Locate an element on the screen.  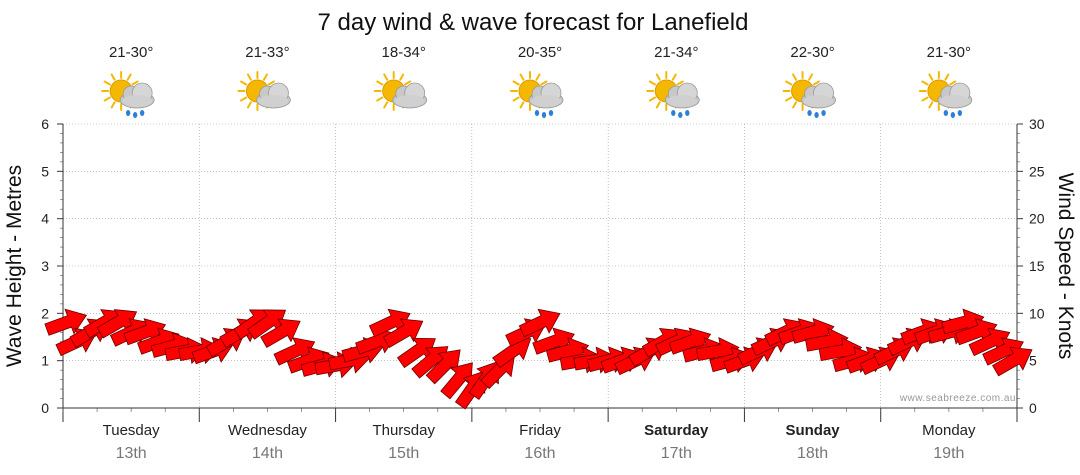
day-date-label: 14th is located at coordinates (267, 453).